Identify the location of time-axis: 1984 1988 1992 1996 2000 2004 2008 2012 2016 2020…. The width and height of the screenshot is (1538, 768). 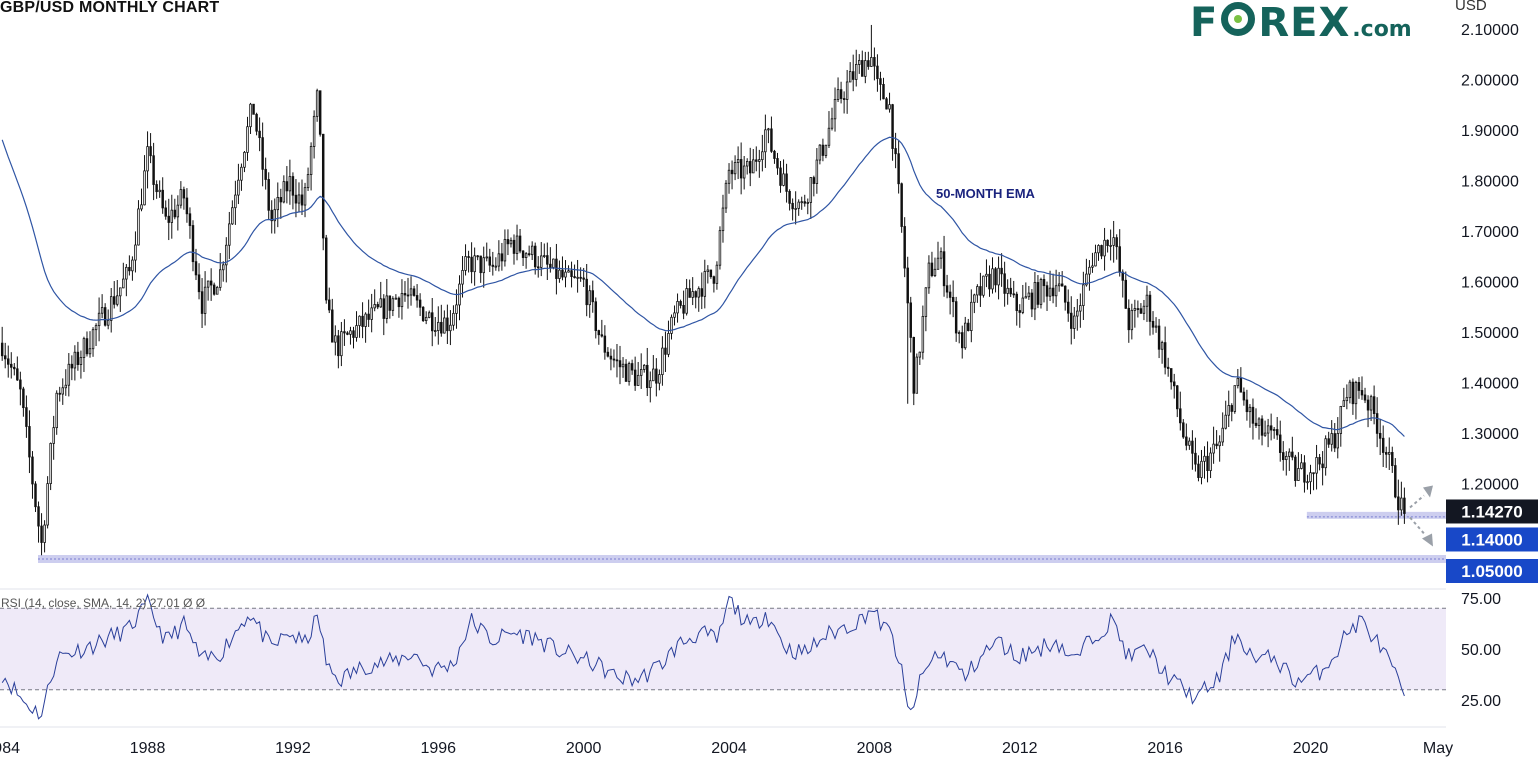
(726, 741).